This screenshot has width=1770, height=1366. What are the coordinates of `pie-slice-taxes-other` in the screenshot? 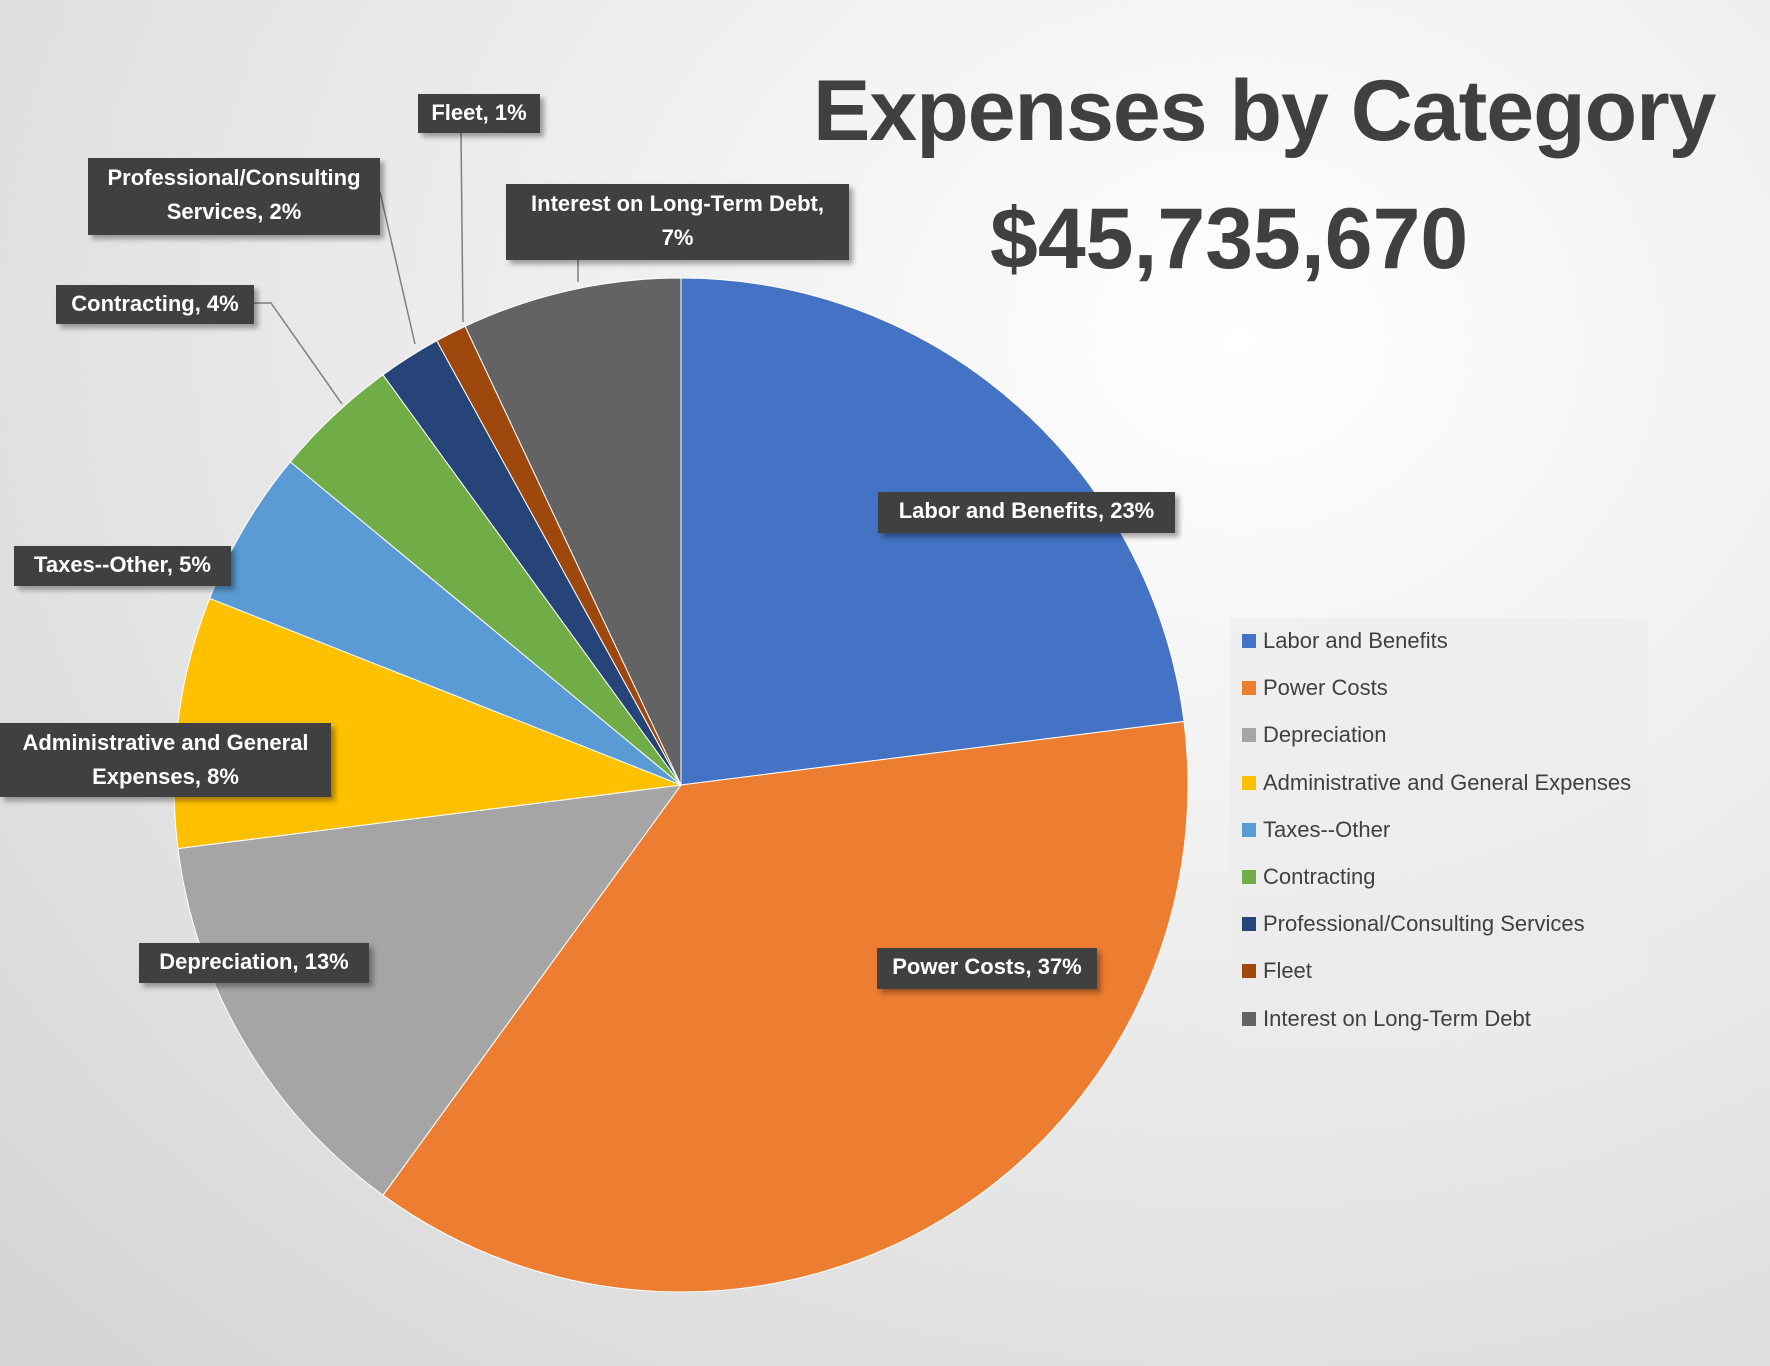 It's located at (445, 623).